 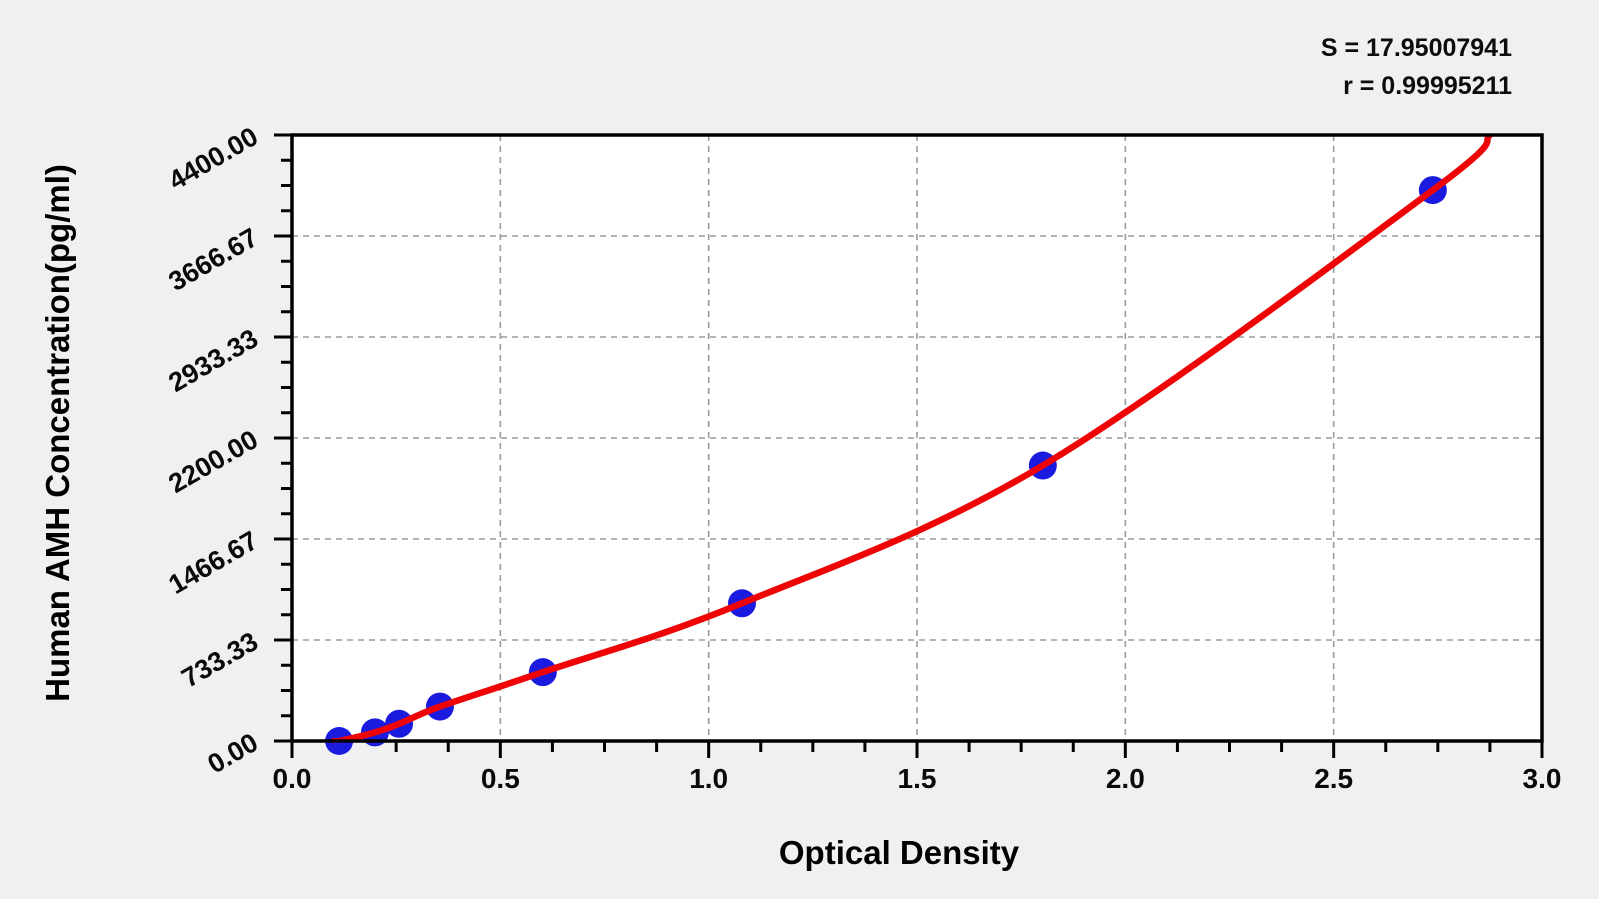 What do you see at coordinates (292, 778) in the screenshot?
I see `x-tick-label: 0.0` at bounding box center [292, 778].